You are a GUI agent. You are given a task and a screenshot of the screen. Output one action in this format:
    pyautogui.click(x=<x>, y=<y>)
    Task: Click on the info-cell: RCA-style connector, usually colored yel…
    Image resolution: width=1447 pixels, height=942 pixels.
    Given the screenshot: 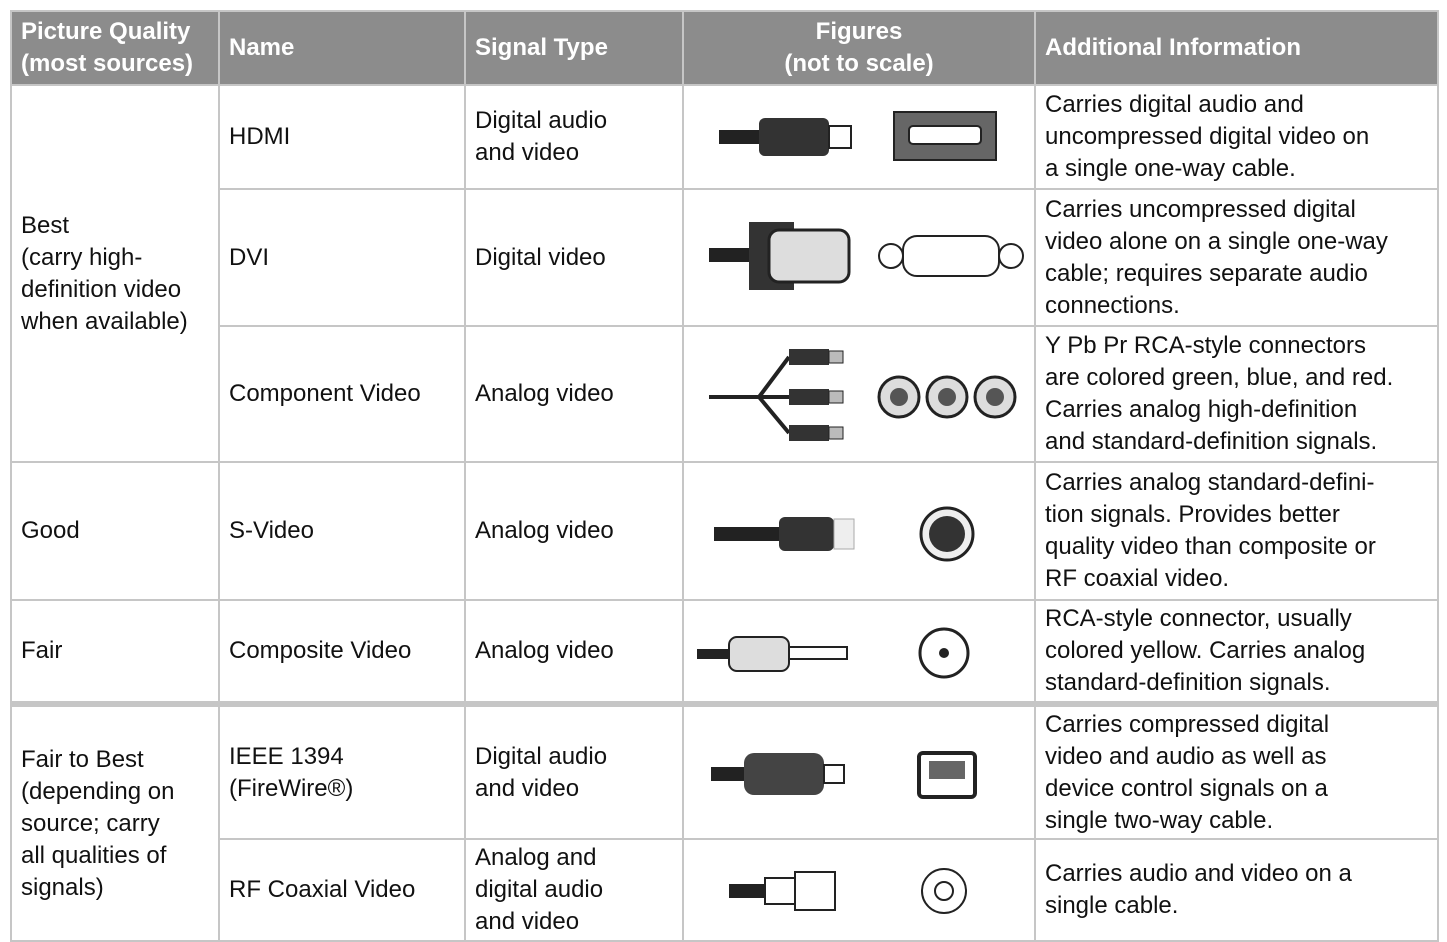 What is the action you would take?
    pyautogui.click(x=1236, y=652)
    